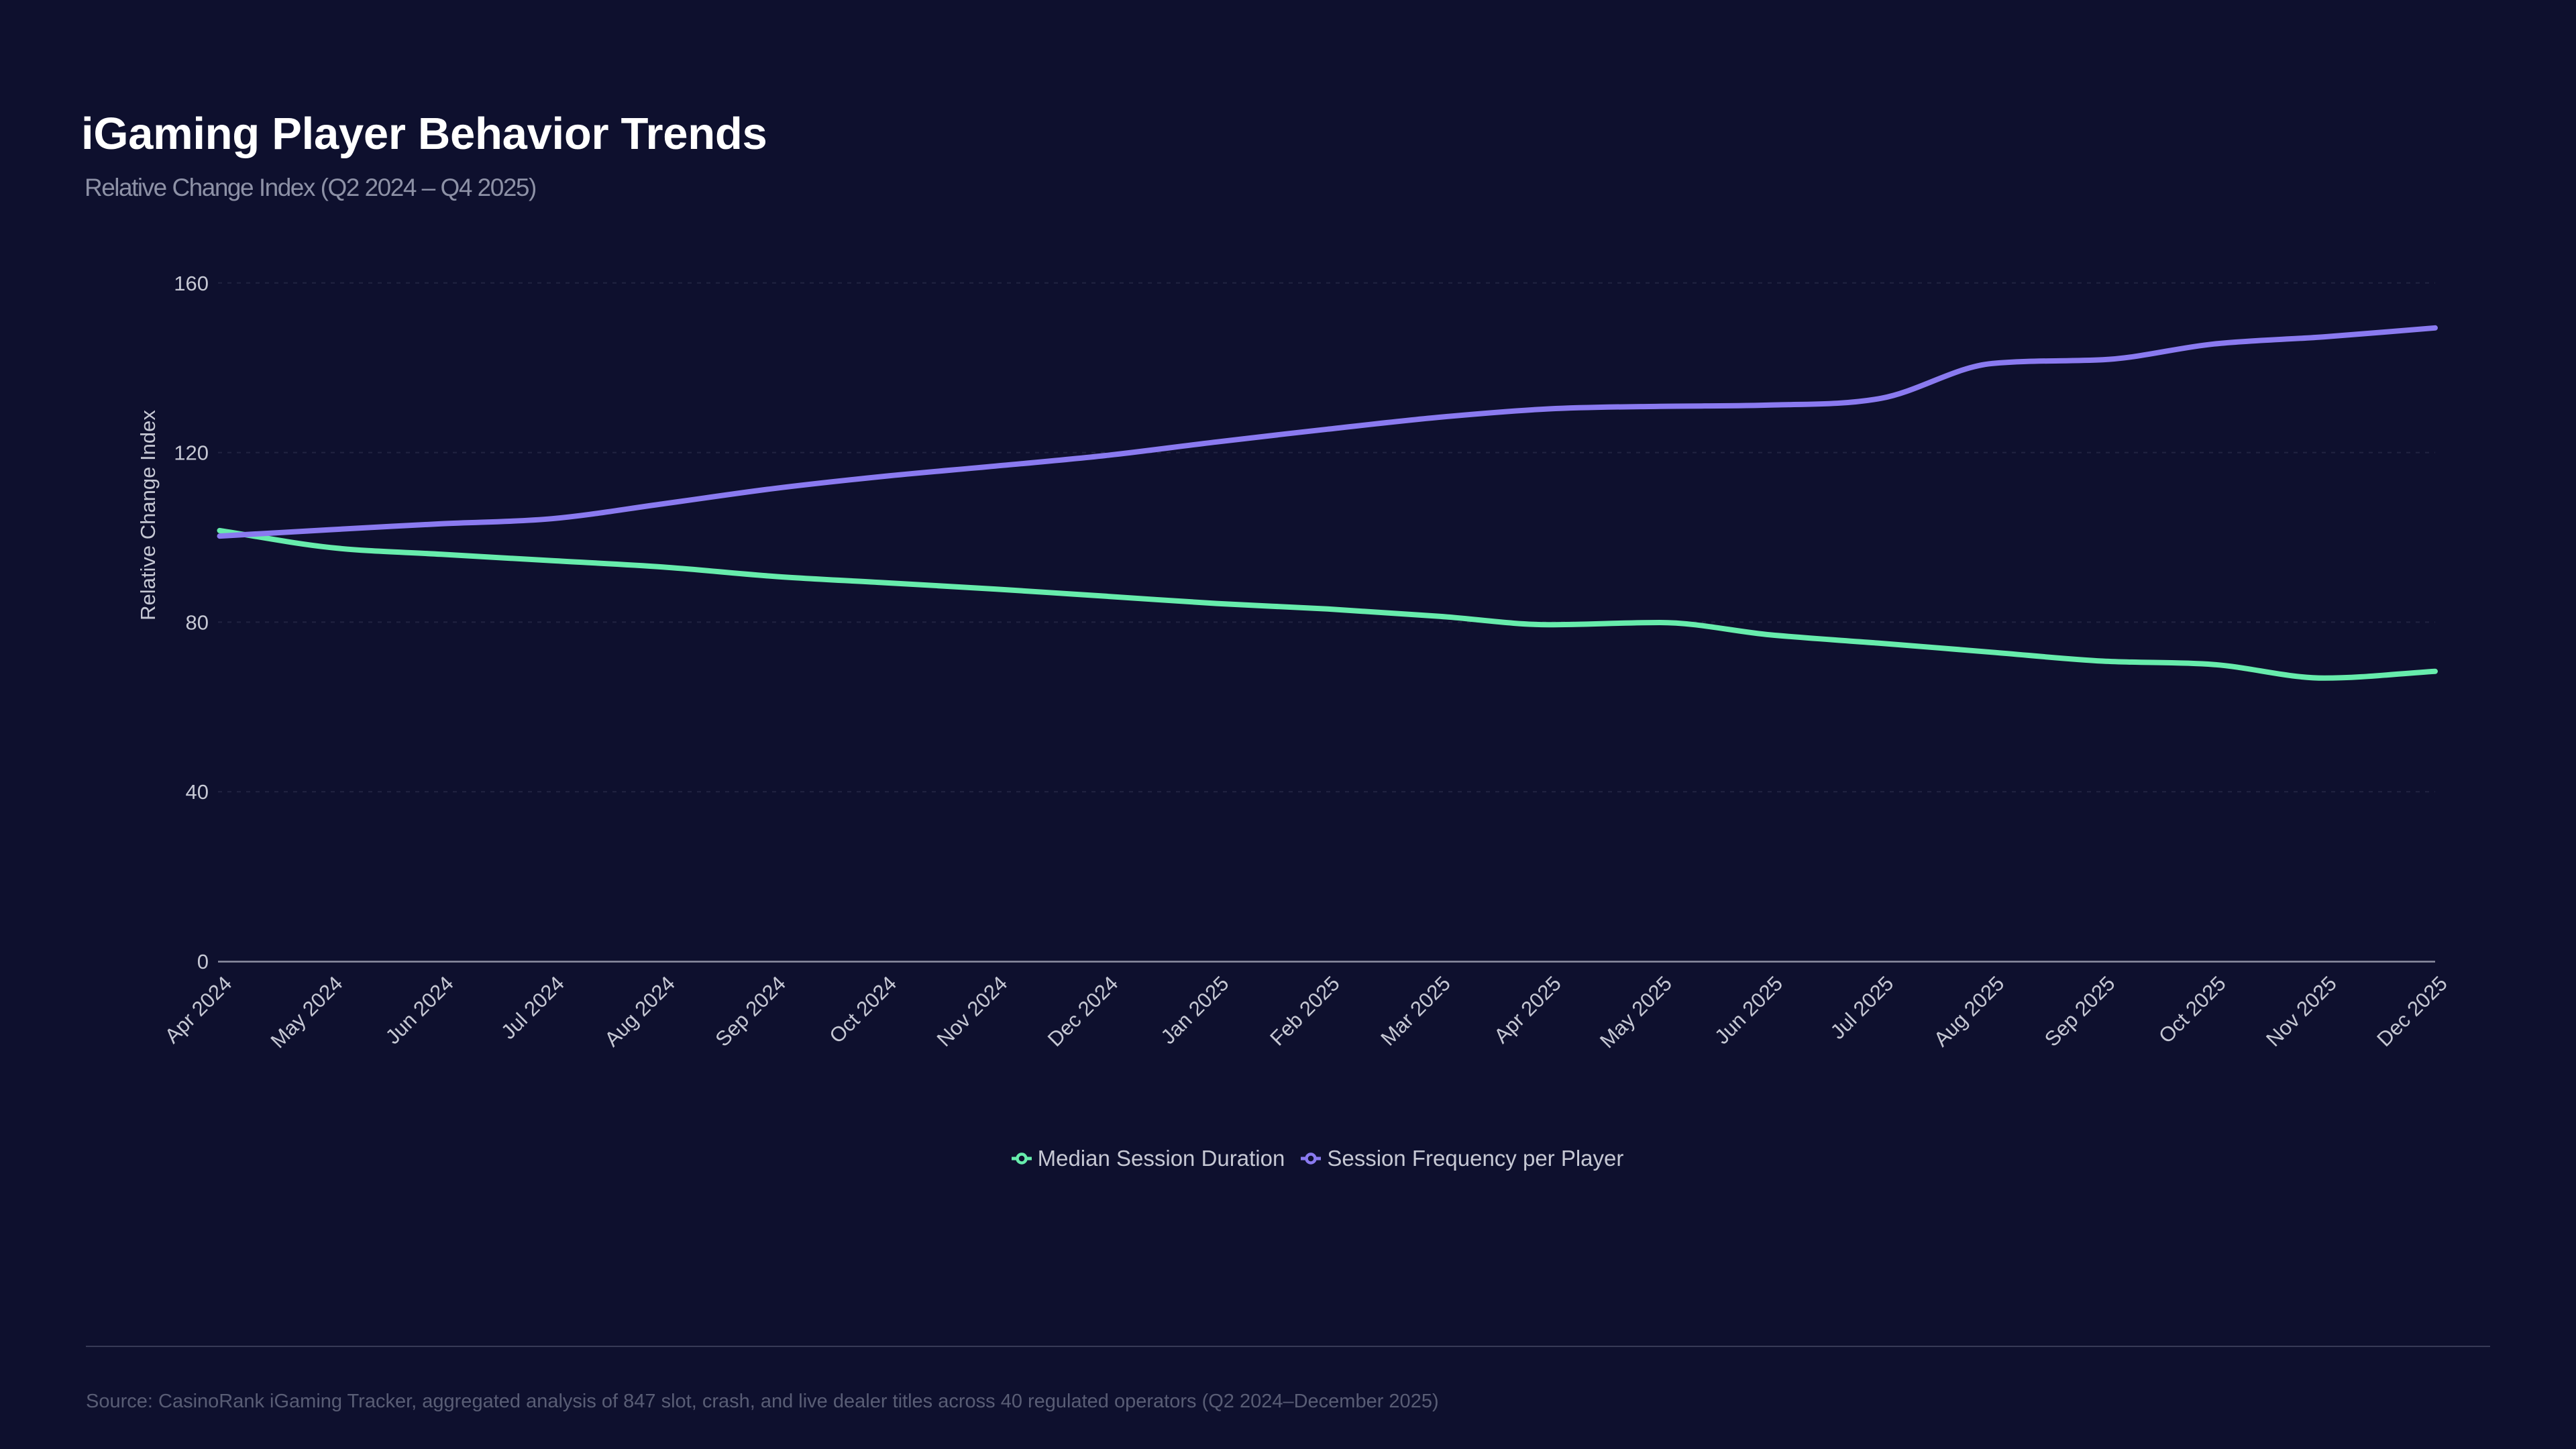  Describe the element at coordinates (640, 1011) in the screenshot. I see `svg-text: Aug 2024` at that location.